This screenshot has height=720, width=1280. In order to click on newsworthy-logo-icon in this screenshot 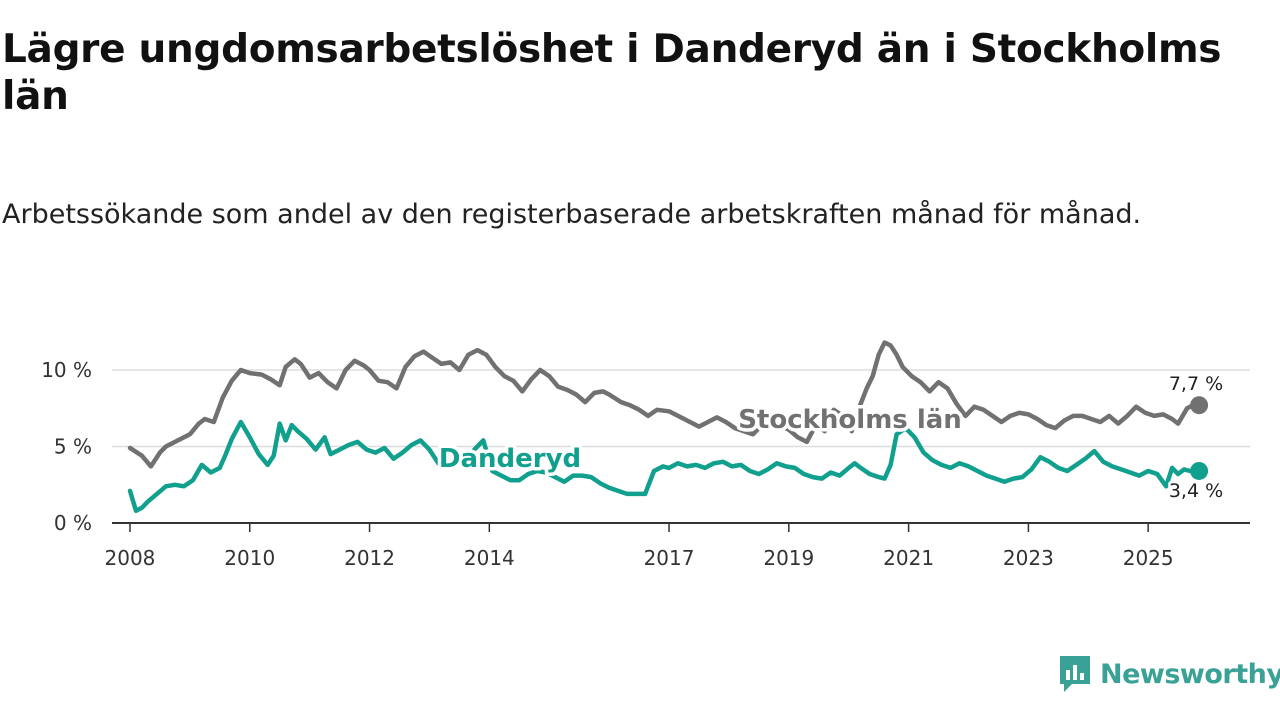, I will do `click(1075, 674)`.